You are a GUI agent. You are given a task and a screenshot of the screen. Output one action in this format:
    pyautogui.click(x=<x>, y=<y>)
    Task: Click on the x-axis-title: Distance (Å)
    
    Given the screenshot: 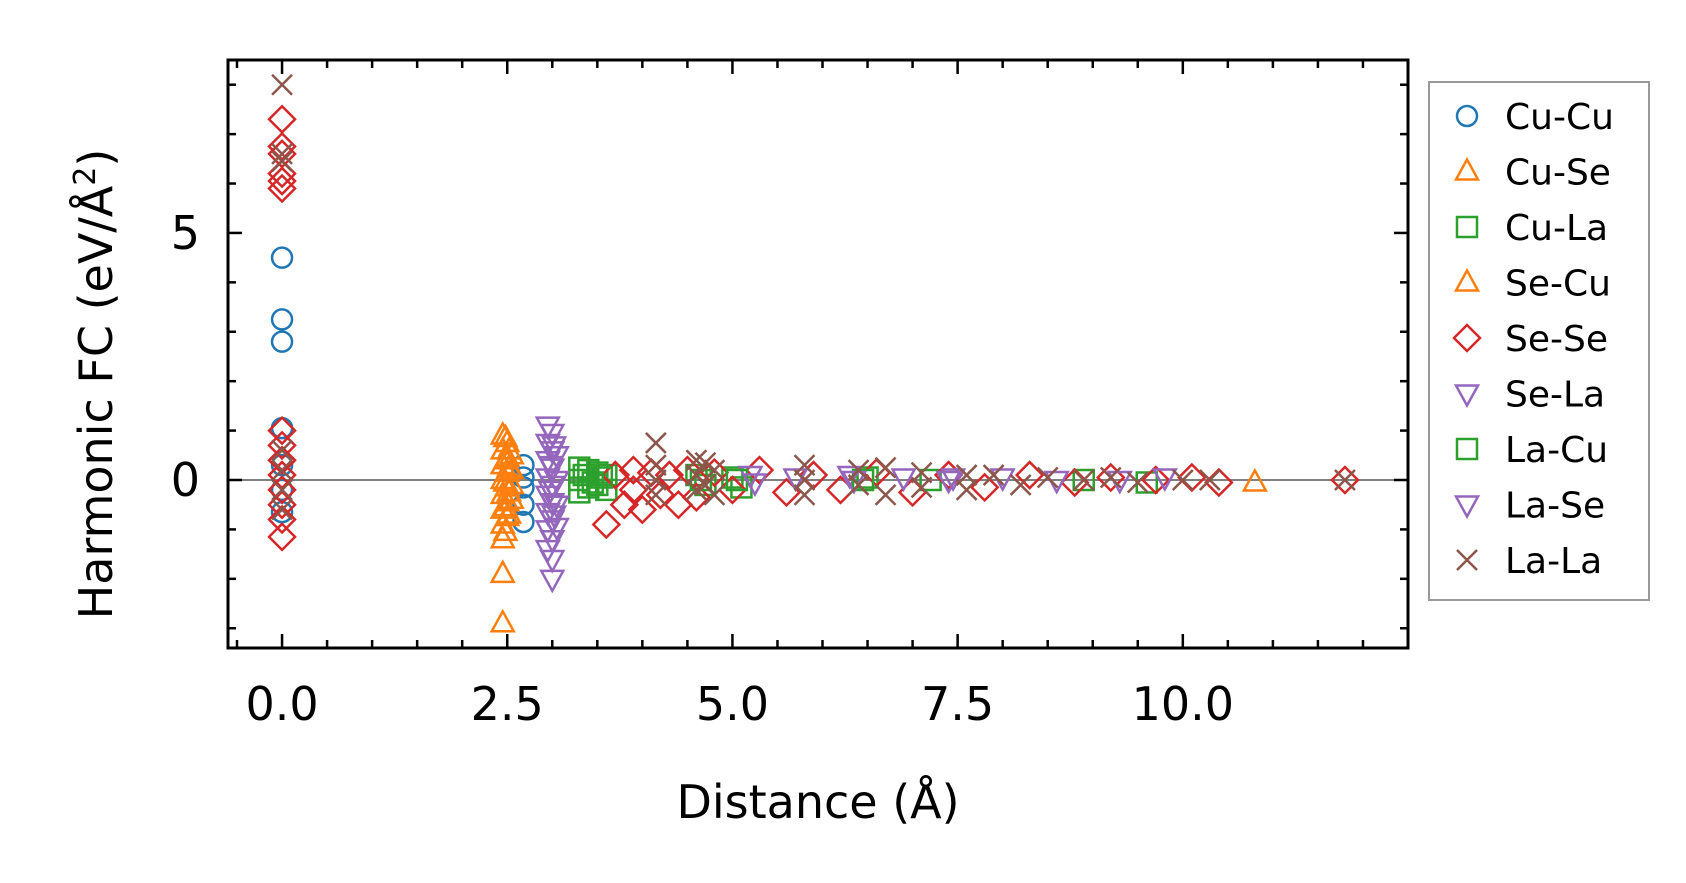 What is the action you would take?
    pyautogui.click(x=817, y=802)
    